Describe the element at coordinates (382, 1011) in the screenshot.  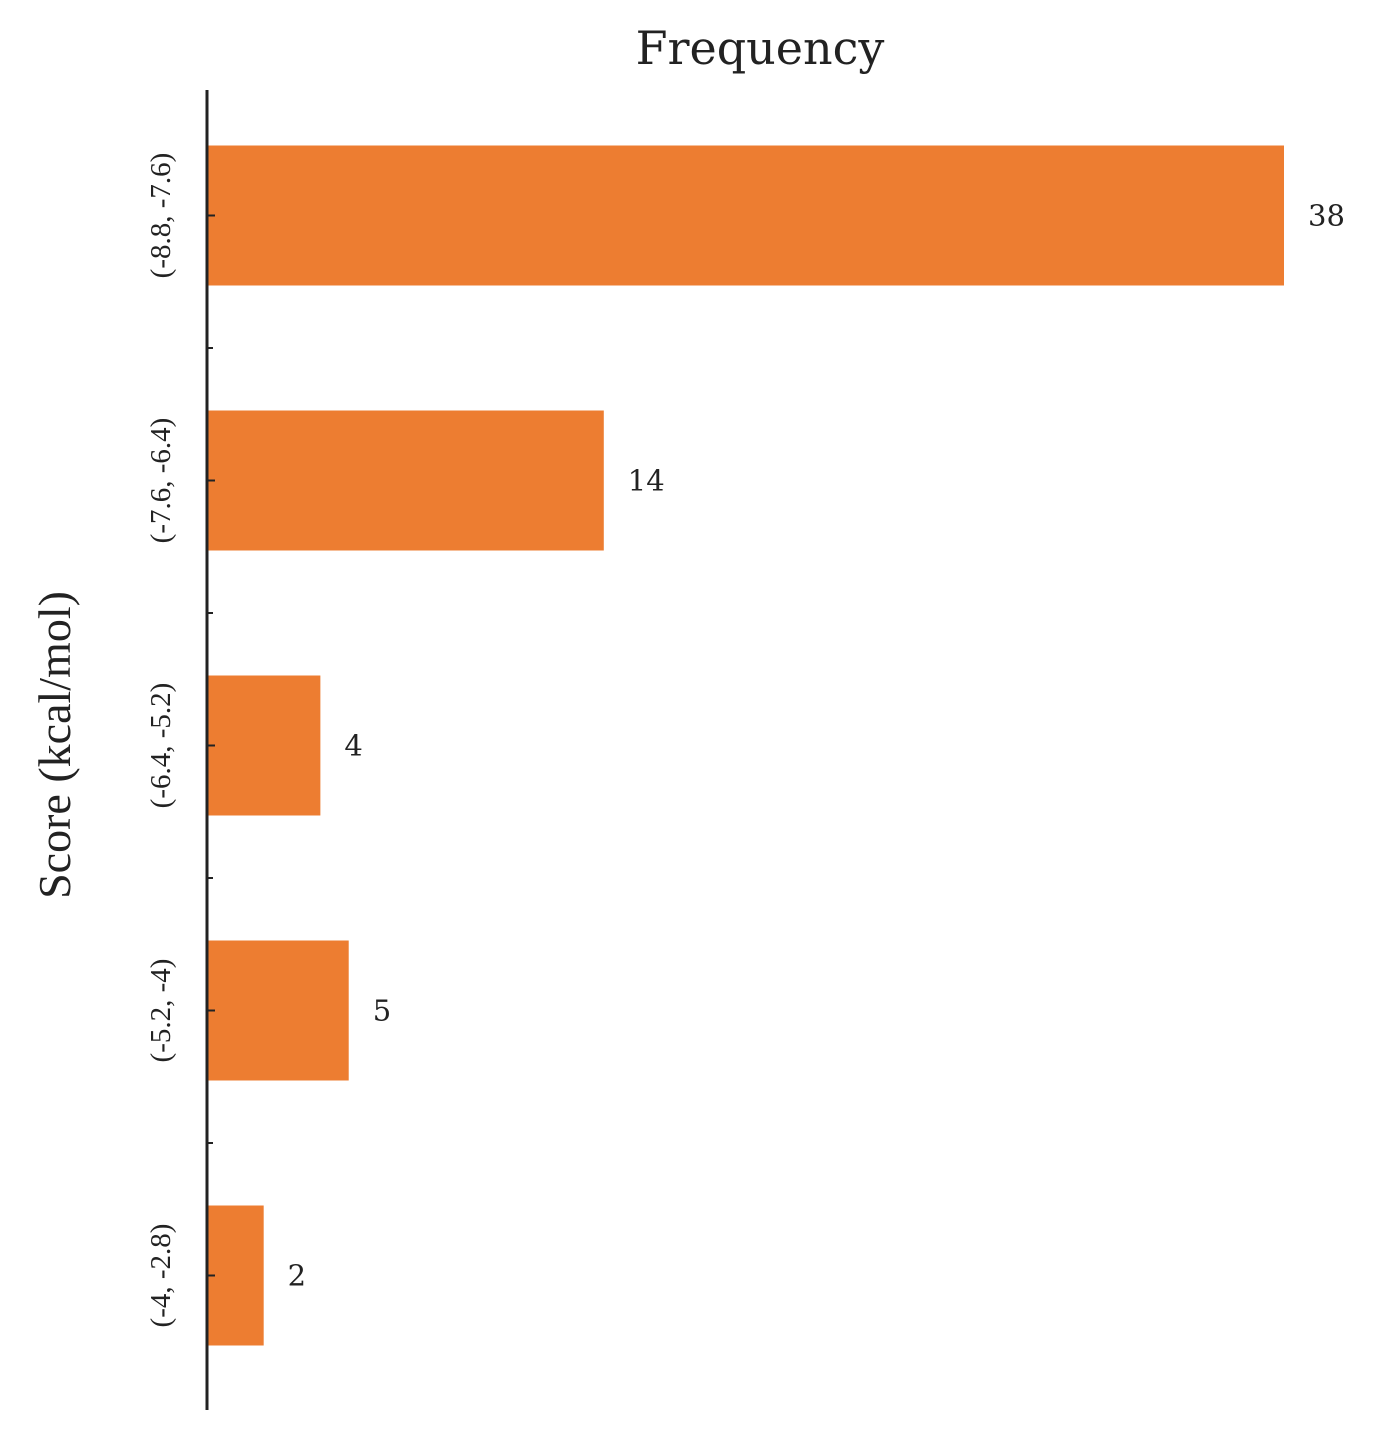
I see `data-label: 5` at that location.